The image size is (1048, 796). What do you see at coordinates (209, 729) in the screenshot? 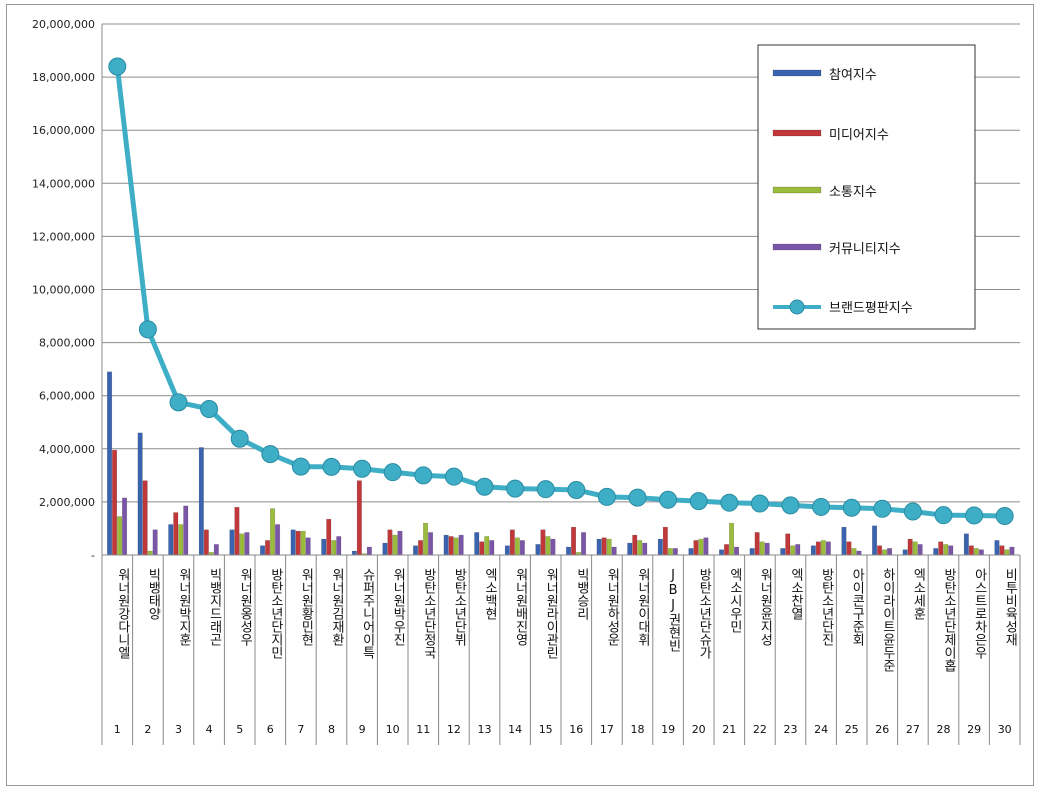
I see `rank-label: 4` at bounding box center [209, 729].